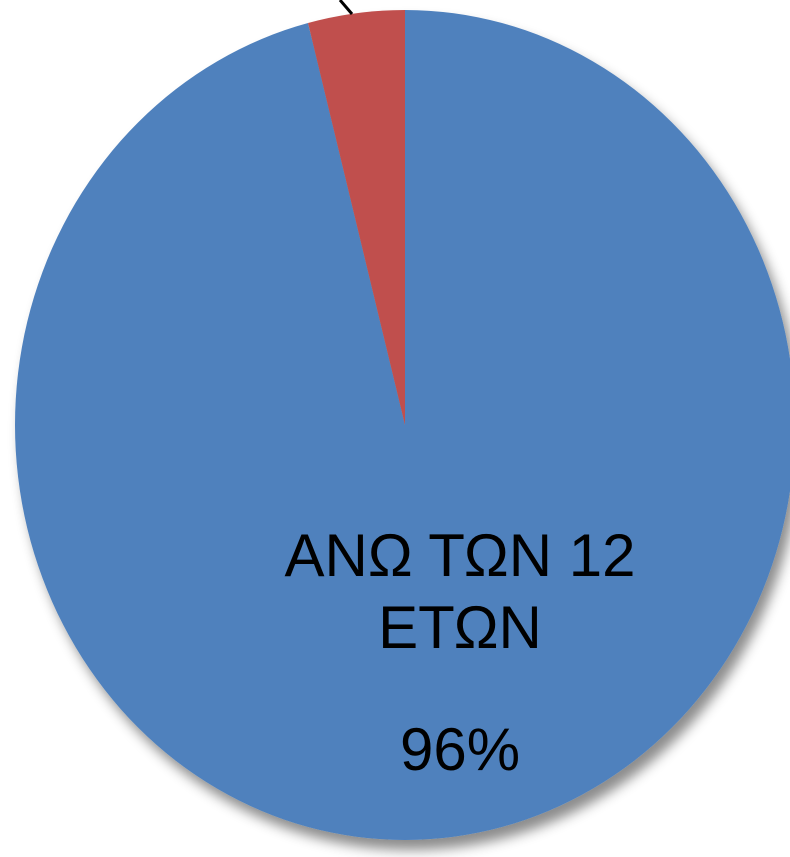 The width and height of the screenshot is (790, 857). What do you see at coordinates (356, 217) in the screenshot?
I see `pie-slice` at bounding box center [356, 217].